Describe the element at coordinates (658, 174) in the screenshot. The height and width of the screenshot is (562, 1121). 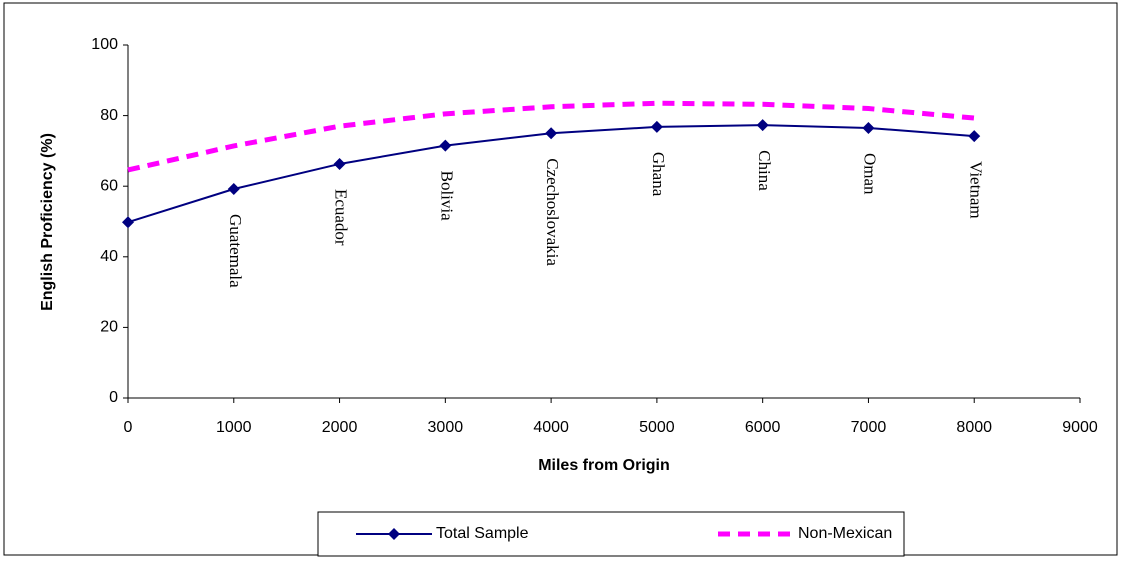
I see `point-label: Ghana` at that location.